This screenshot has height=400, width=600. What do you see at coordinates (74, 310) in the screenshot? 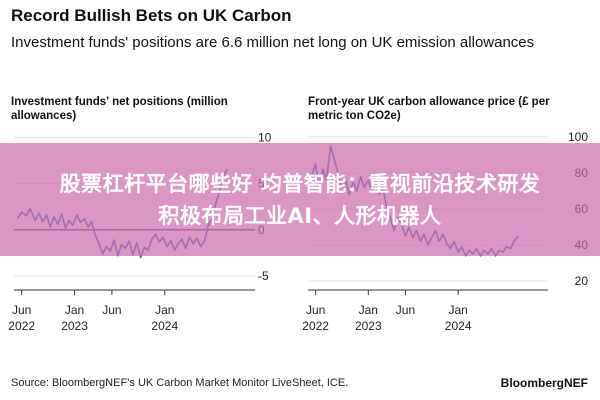
I see `left-xtick-label-1: Jan` at bounding box center [74, 310].